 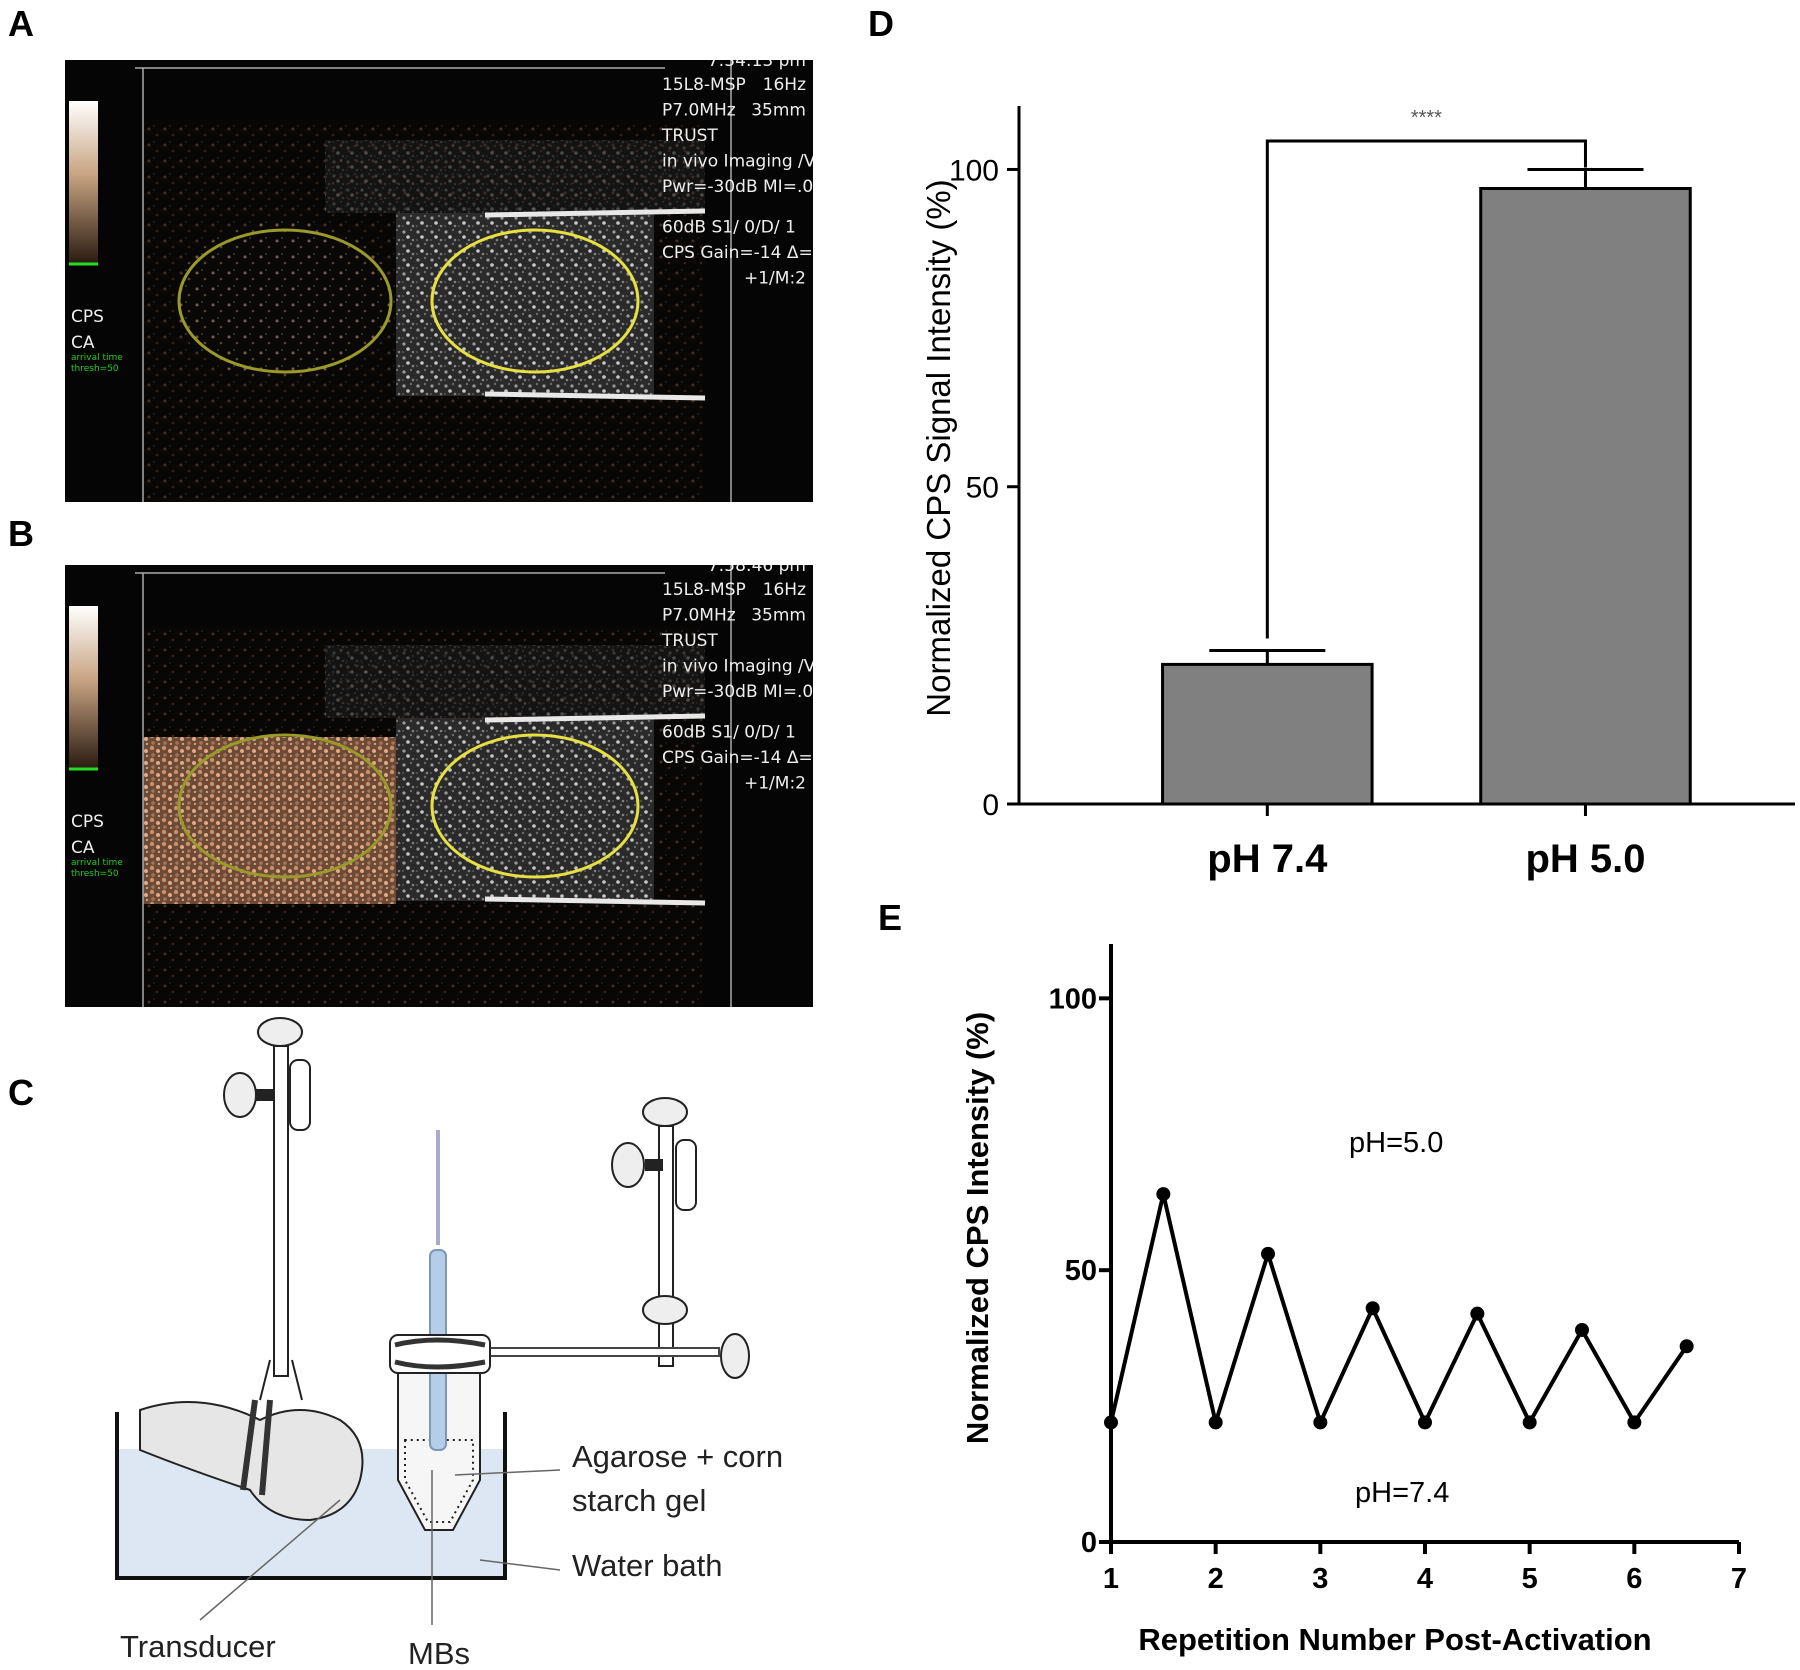 I want to click on diagram-label: Transducer, so click(x=198, y=1646).